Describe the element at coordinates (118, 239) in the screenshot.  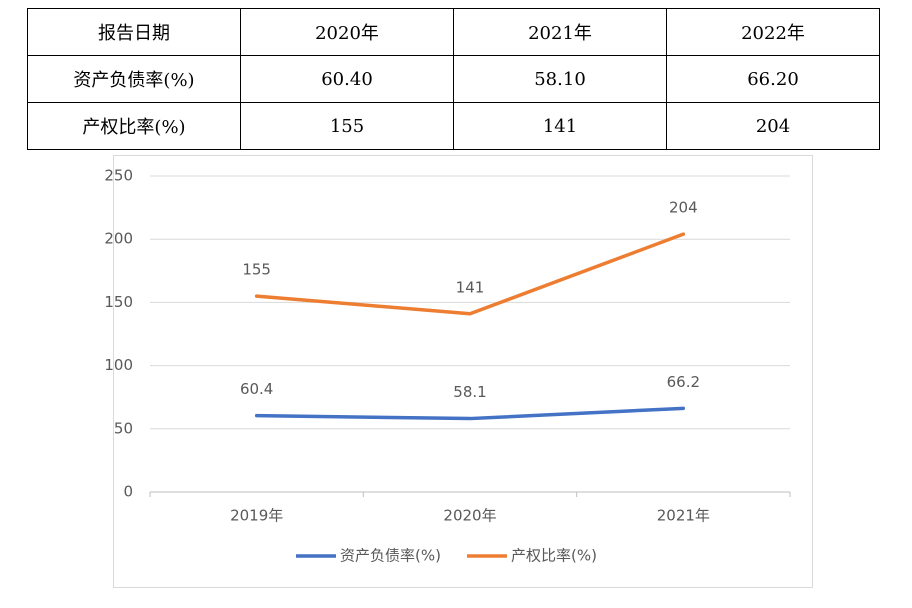
I see `y-tick-label: 200` at that location.